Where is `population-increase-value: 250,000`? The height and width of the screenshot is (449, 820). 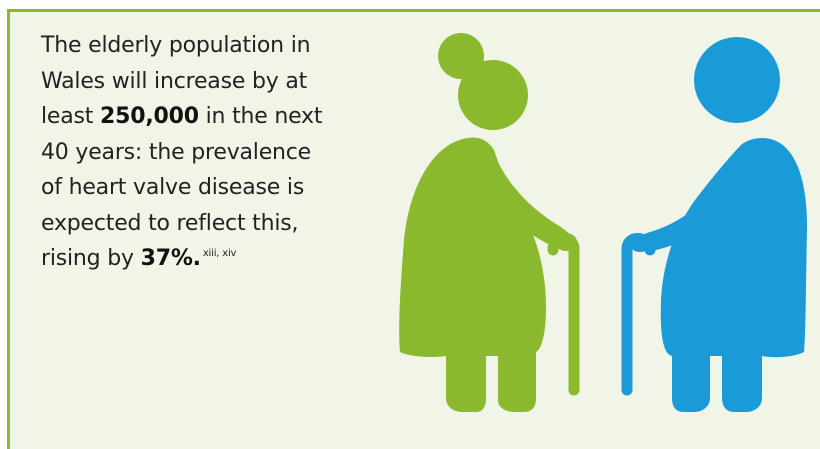
population-increase-value: 250,000 is located at coordinates (149, 116).